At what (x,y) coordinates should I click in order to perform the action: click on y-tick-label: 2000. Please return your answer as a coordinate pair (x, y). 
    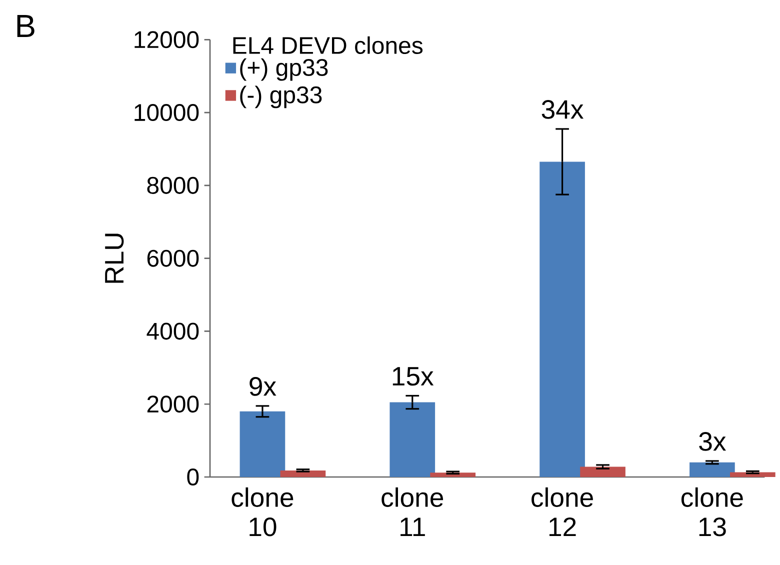
    Looking at the image, I should click on (173, 404).